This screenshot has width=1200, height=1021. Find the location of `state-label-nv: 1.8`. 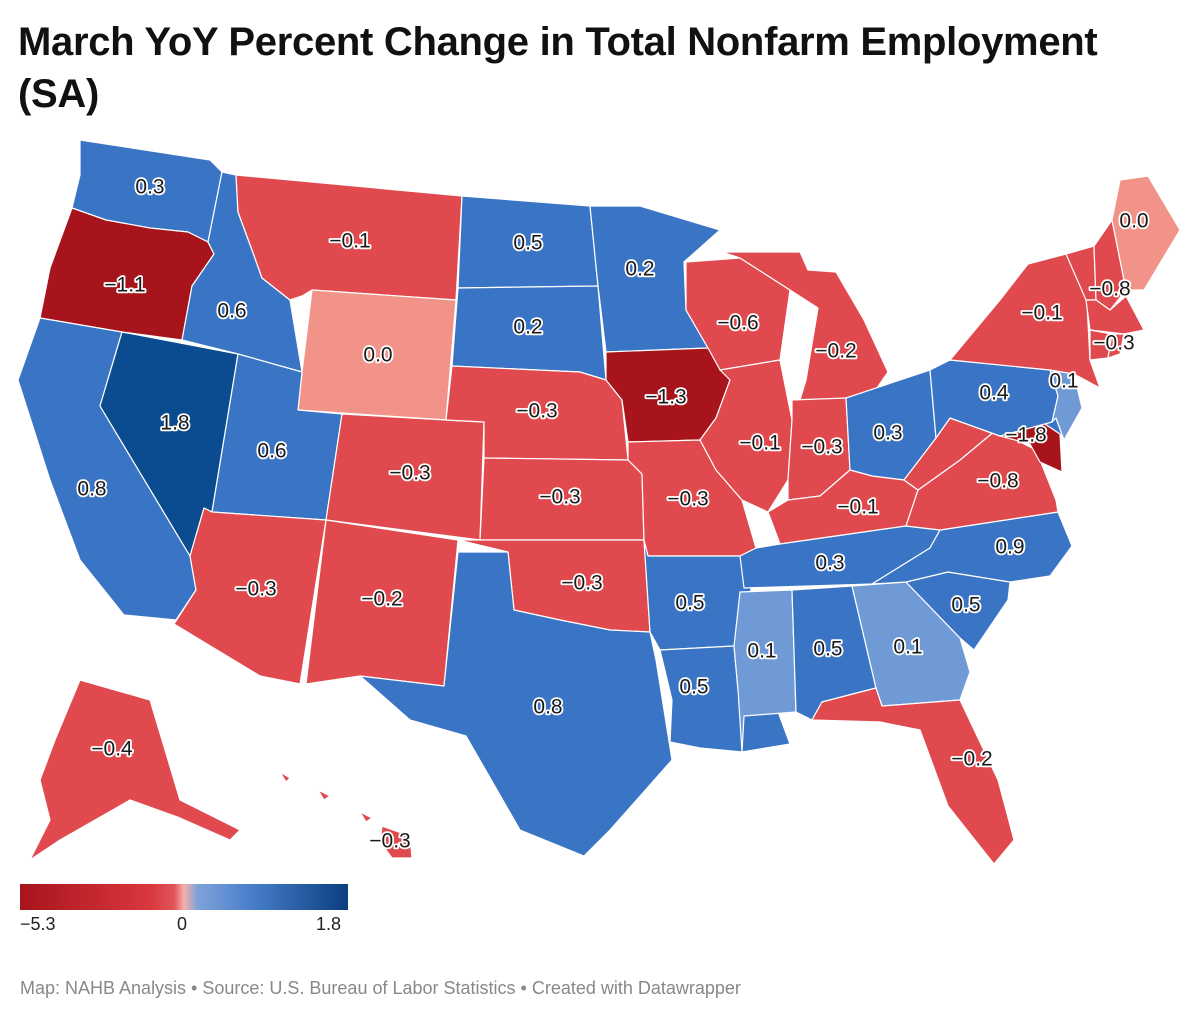

state-label-nv: 1.8 is located at coordinates (174, 423).